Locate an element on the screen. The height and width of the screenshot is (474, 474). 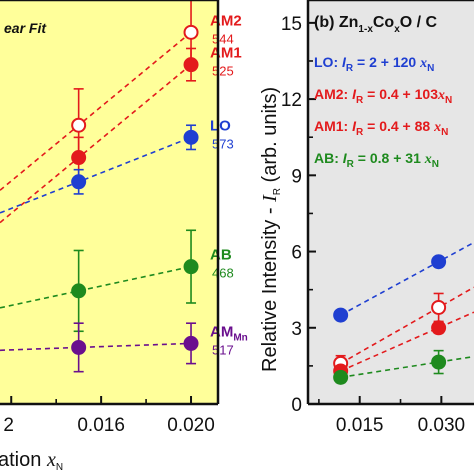
fit-annotation: ear Fit is located at coordinates (25, 28).